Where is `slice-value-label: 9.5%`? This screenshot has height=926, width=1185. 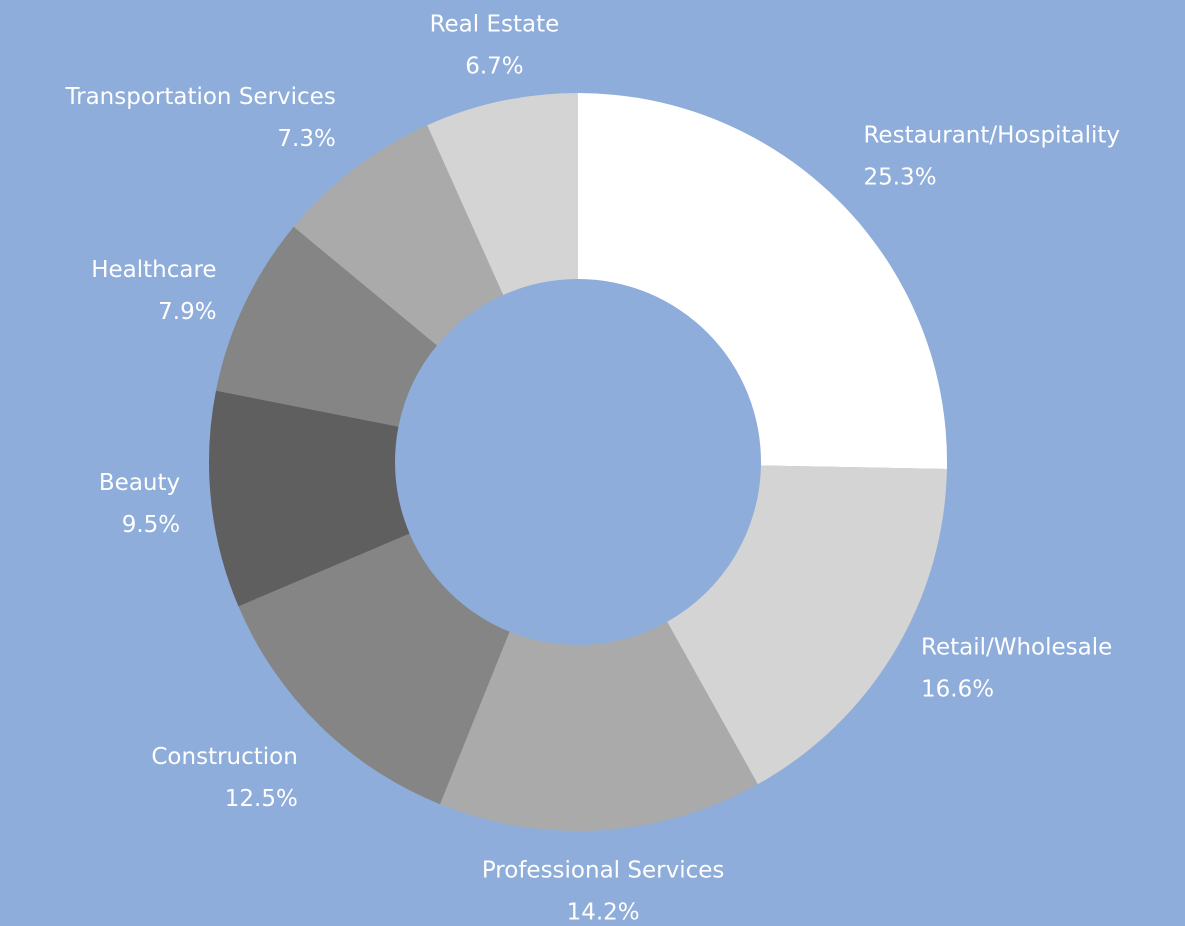
slice-value-label: 9.5% is located at coordinates (151, 525).